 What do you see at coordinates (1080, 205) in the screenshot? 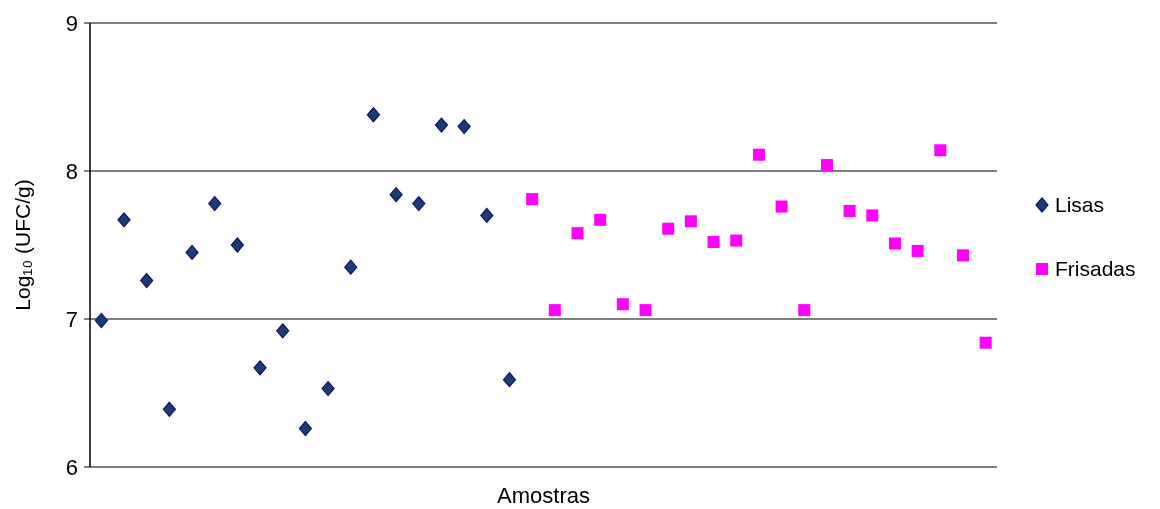
I see `legend-label: Lisas` at bounding box center [1080, 205].